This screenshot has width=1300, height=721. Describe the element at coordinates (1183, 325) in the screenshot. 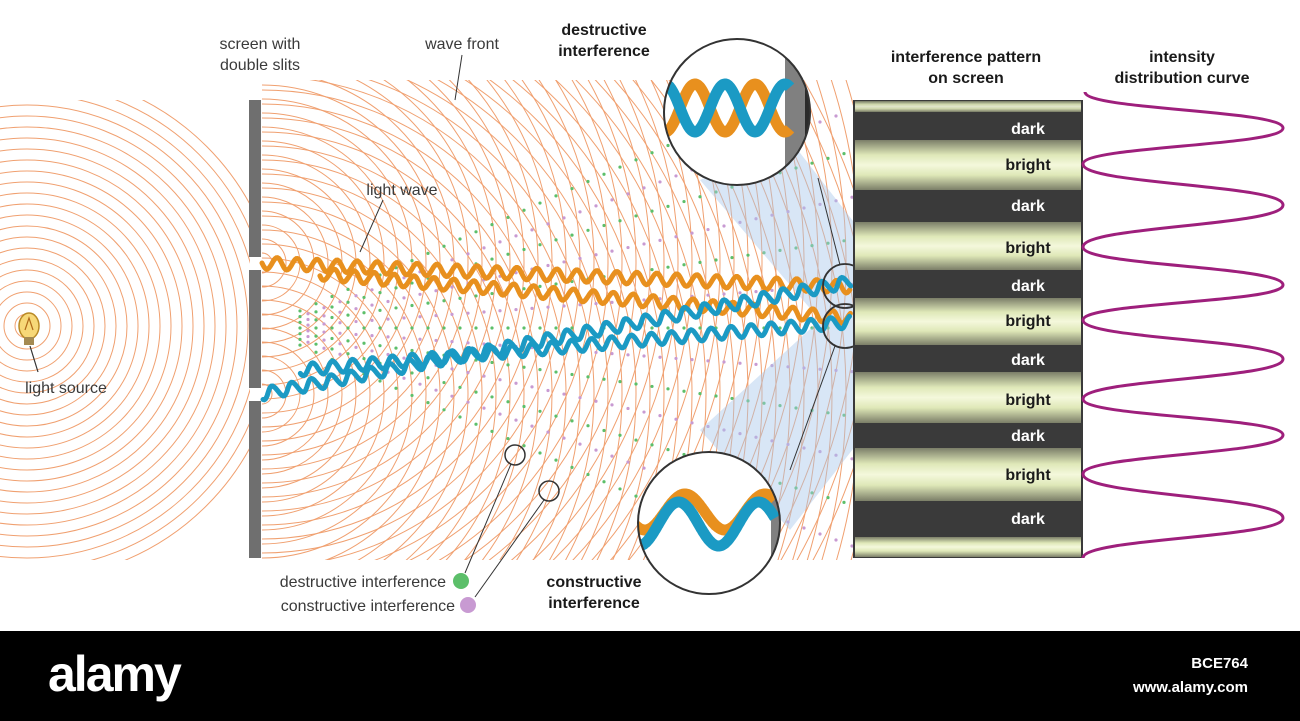

I see `intensity-curve` at that location.